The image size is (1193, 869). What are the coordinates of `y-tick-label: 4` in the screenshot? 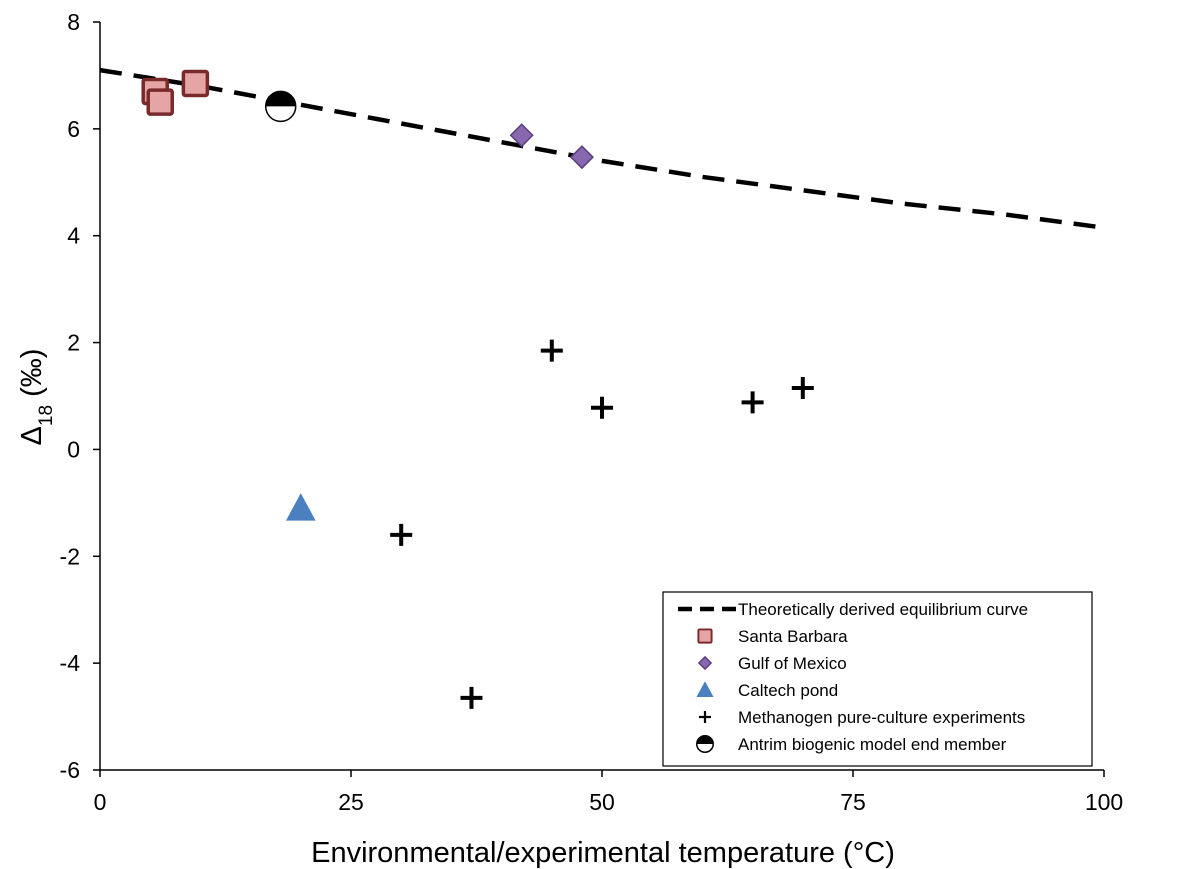 It's located at (73, 236).